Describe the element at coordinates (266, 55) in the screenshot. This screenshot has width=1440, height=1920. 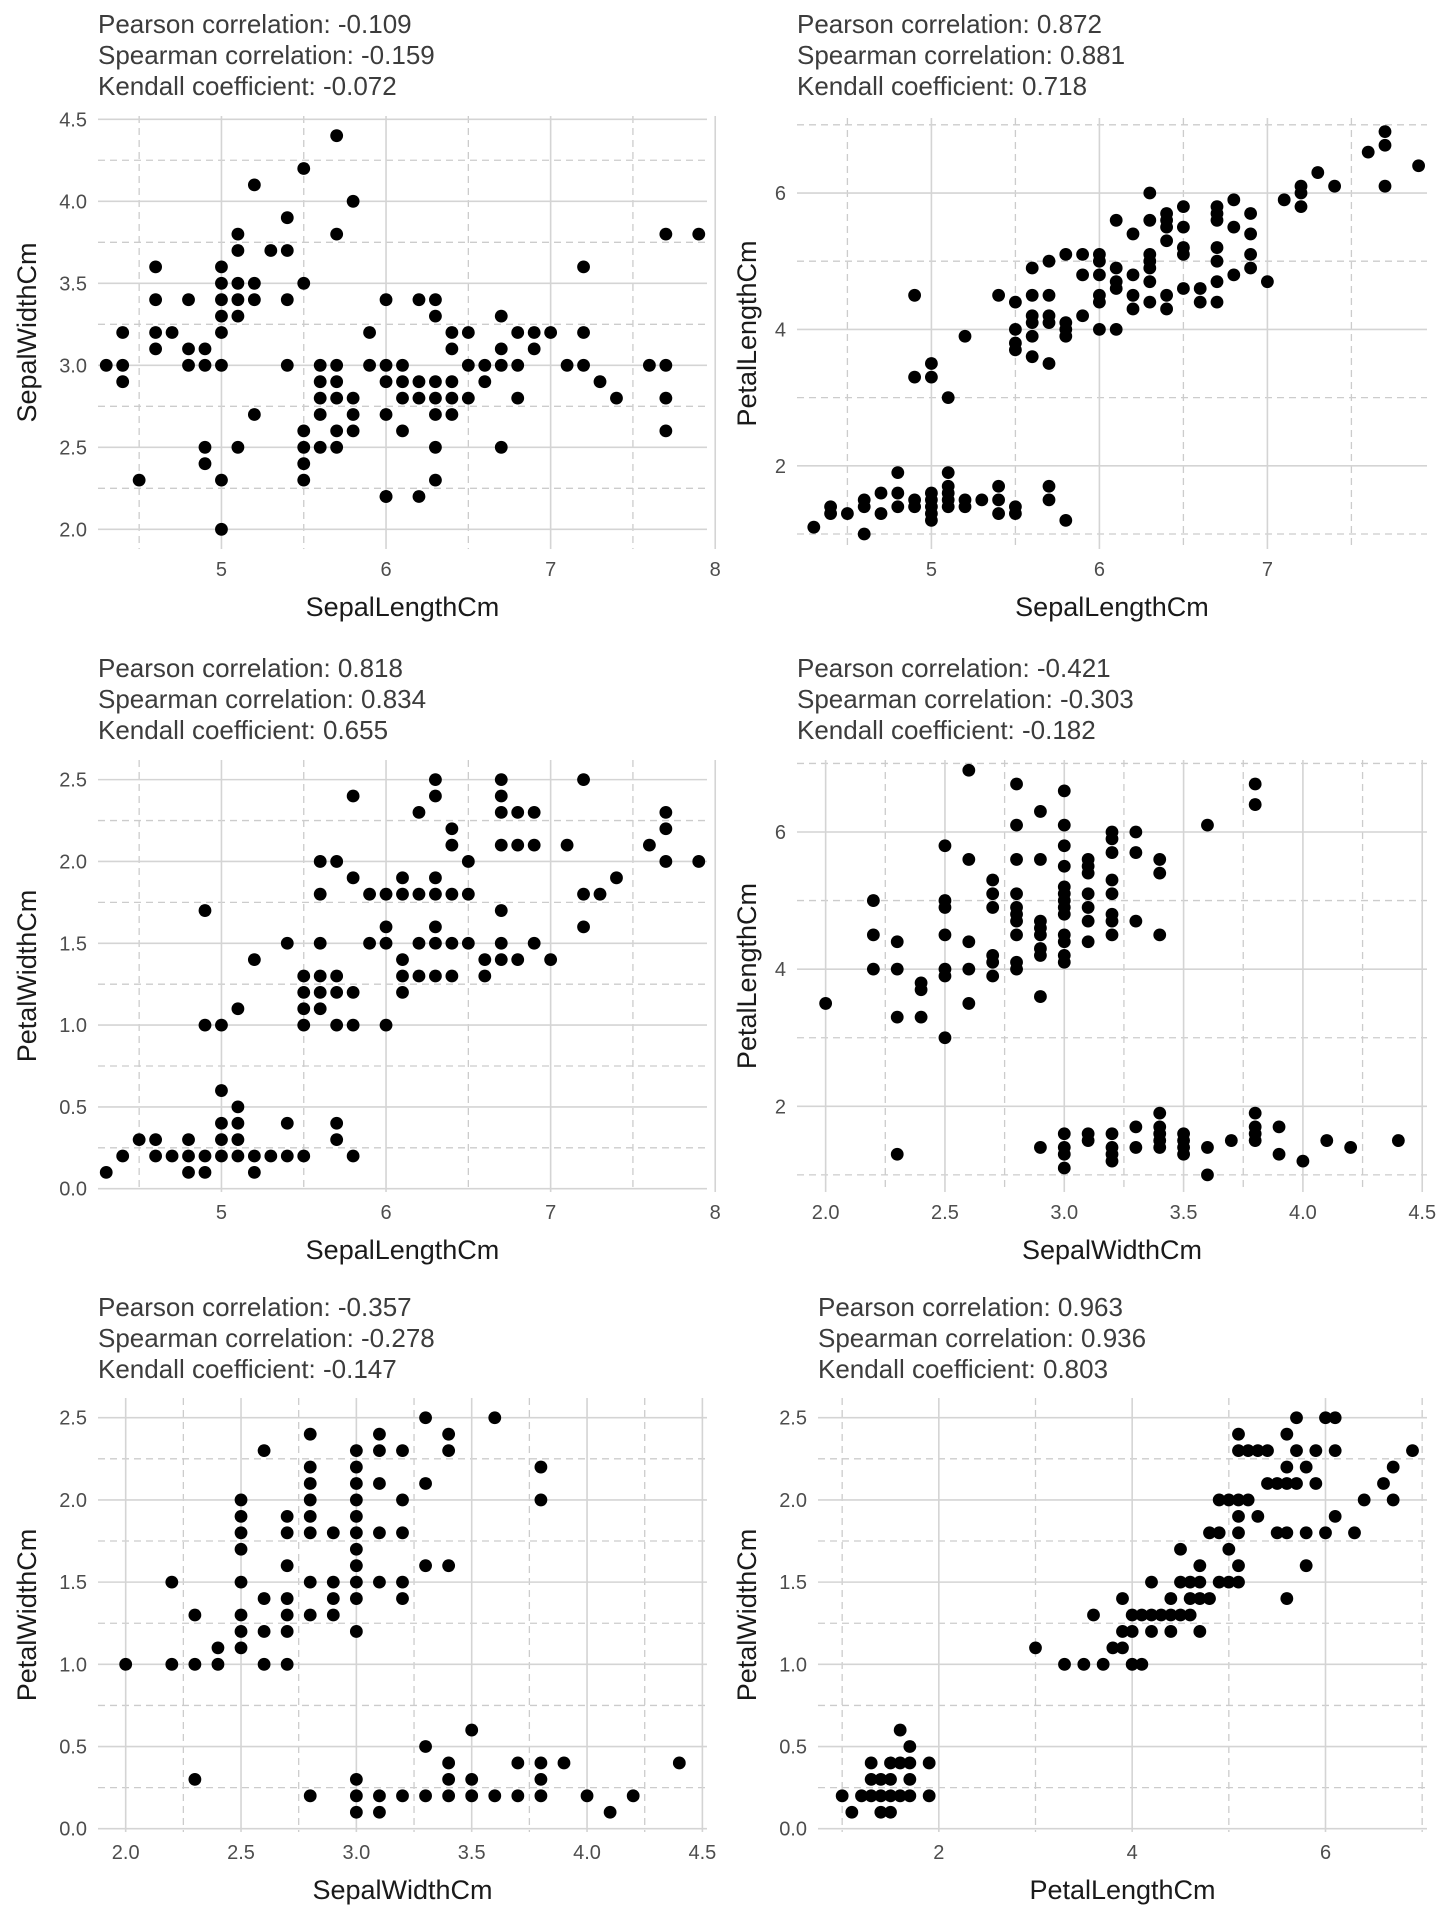
I see `spearman-text: Spearman correlation: -0.159` at that location.